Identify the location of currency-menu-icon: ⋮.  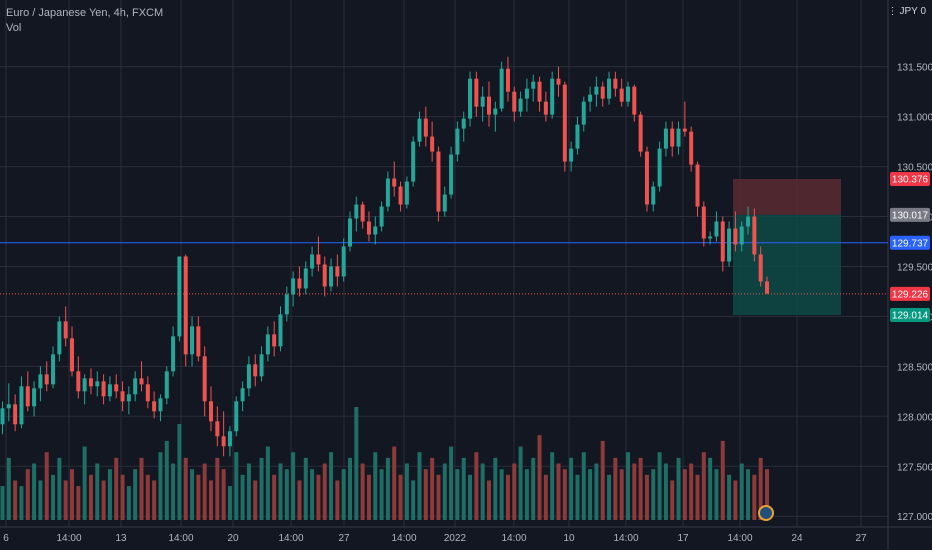
(892, 11).